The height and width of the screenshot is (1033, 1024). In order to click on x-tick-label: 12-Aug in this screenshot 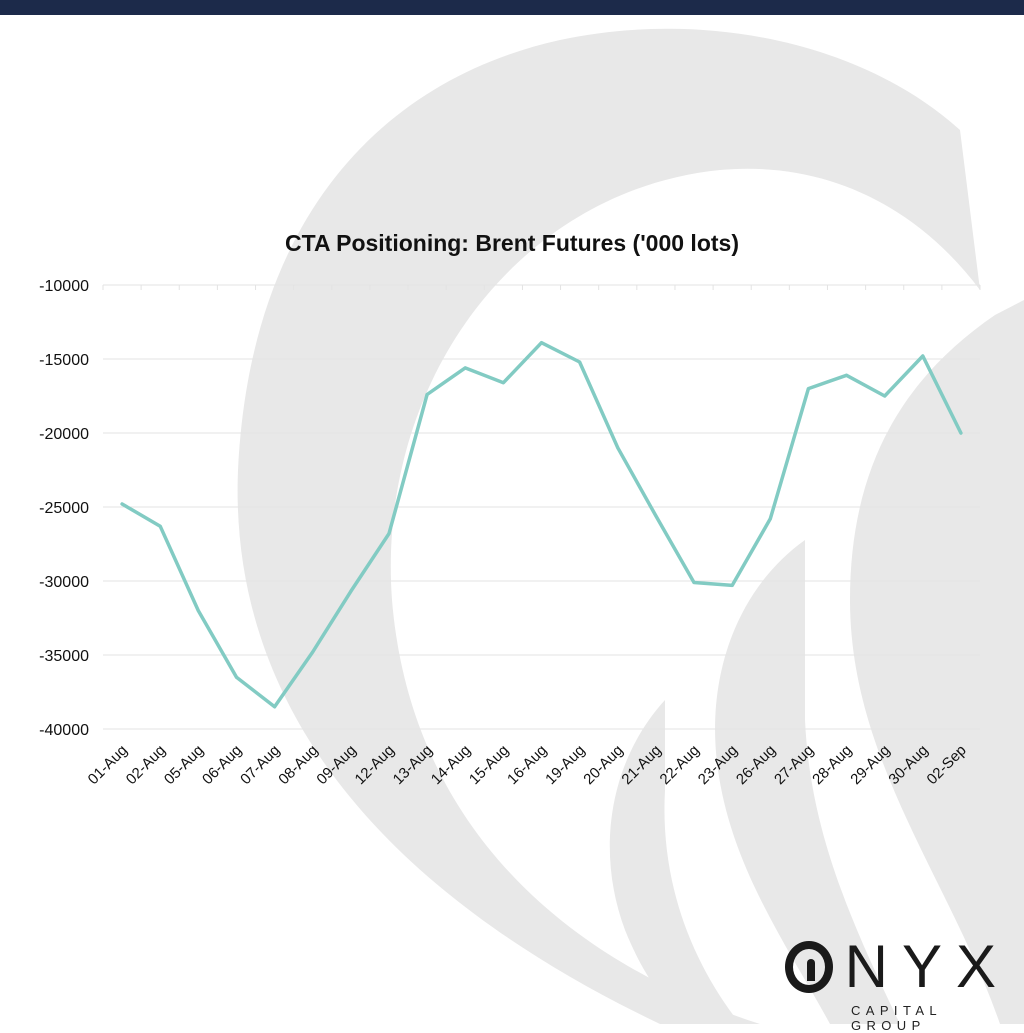, I will do `click(375, 765)`.